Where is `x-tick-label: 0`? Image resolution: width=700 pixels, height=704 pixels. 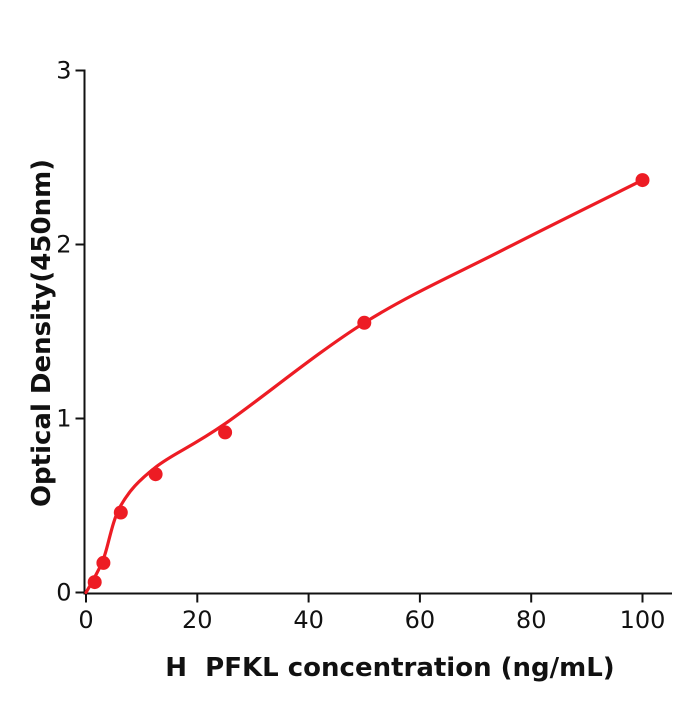
x-tick-label: 0 is located at coordinates (85, 620).